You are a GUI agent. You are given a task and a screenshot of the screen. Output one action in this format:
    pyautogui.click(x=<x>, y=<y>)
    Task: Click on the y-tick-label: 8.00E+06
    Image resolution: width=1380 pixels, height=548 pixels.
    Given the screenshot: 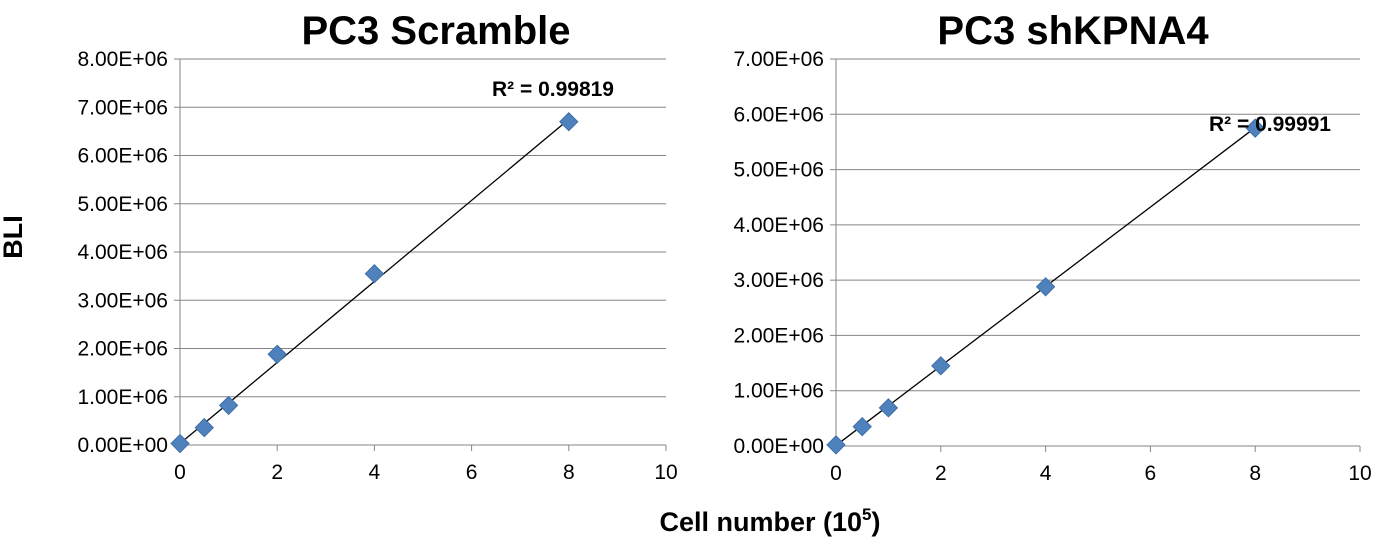 What is the action you would take?
    pyautogui.click(x=122, y=59)
    